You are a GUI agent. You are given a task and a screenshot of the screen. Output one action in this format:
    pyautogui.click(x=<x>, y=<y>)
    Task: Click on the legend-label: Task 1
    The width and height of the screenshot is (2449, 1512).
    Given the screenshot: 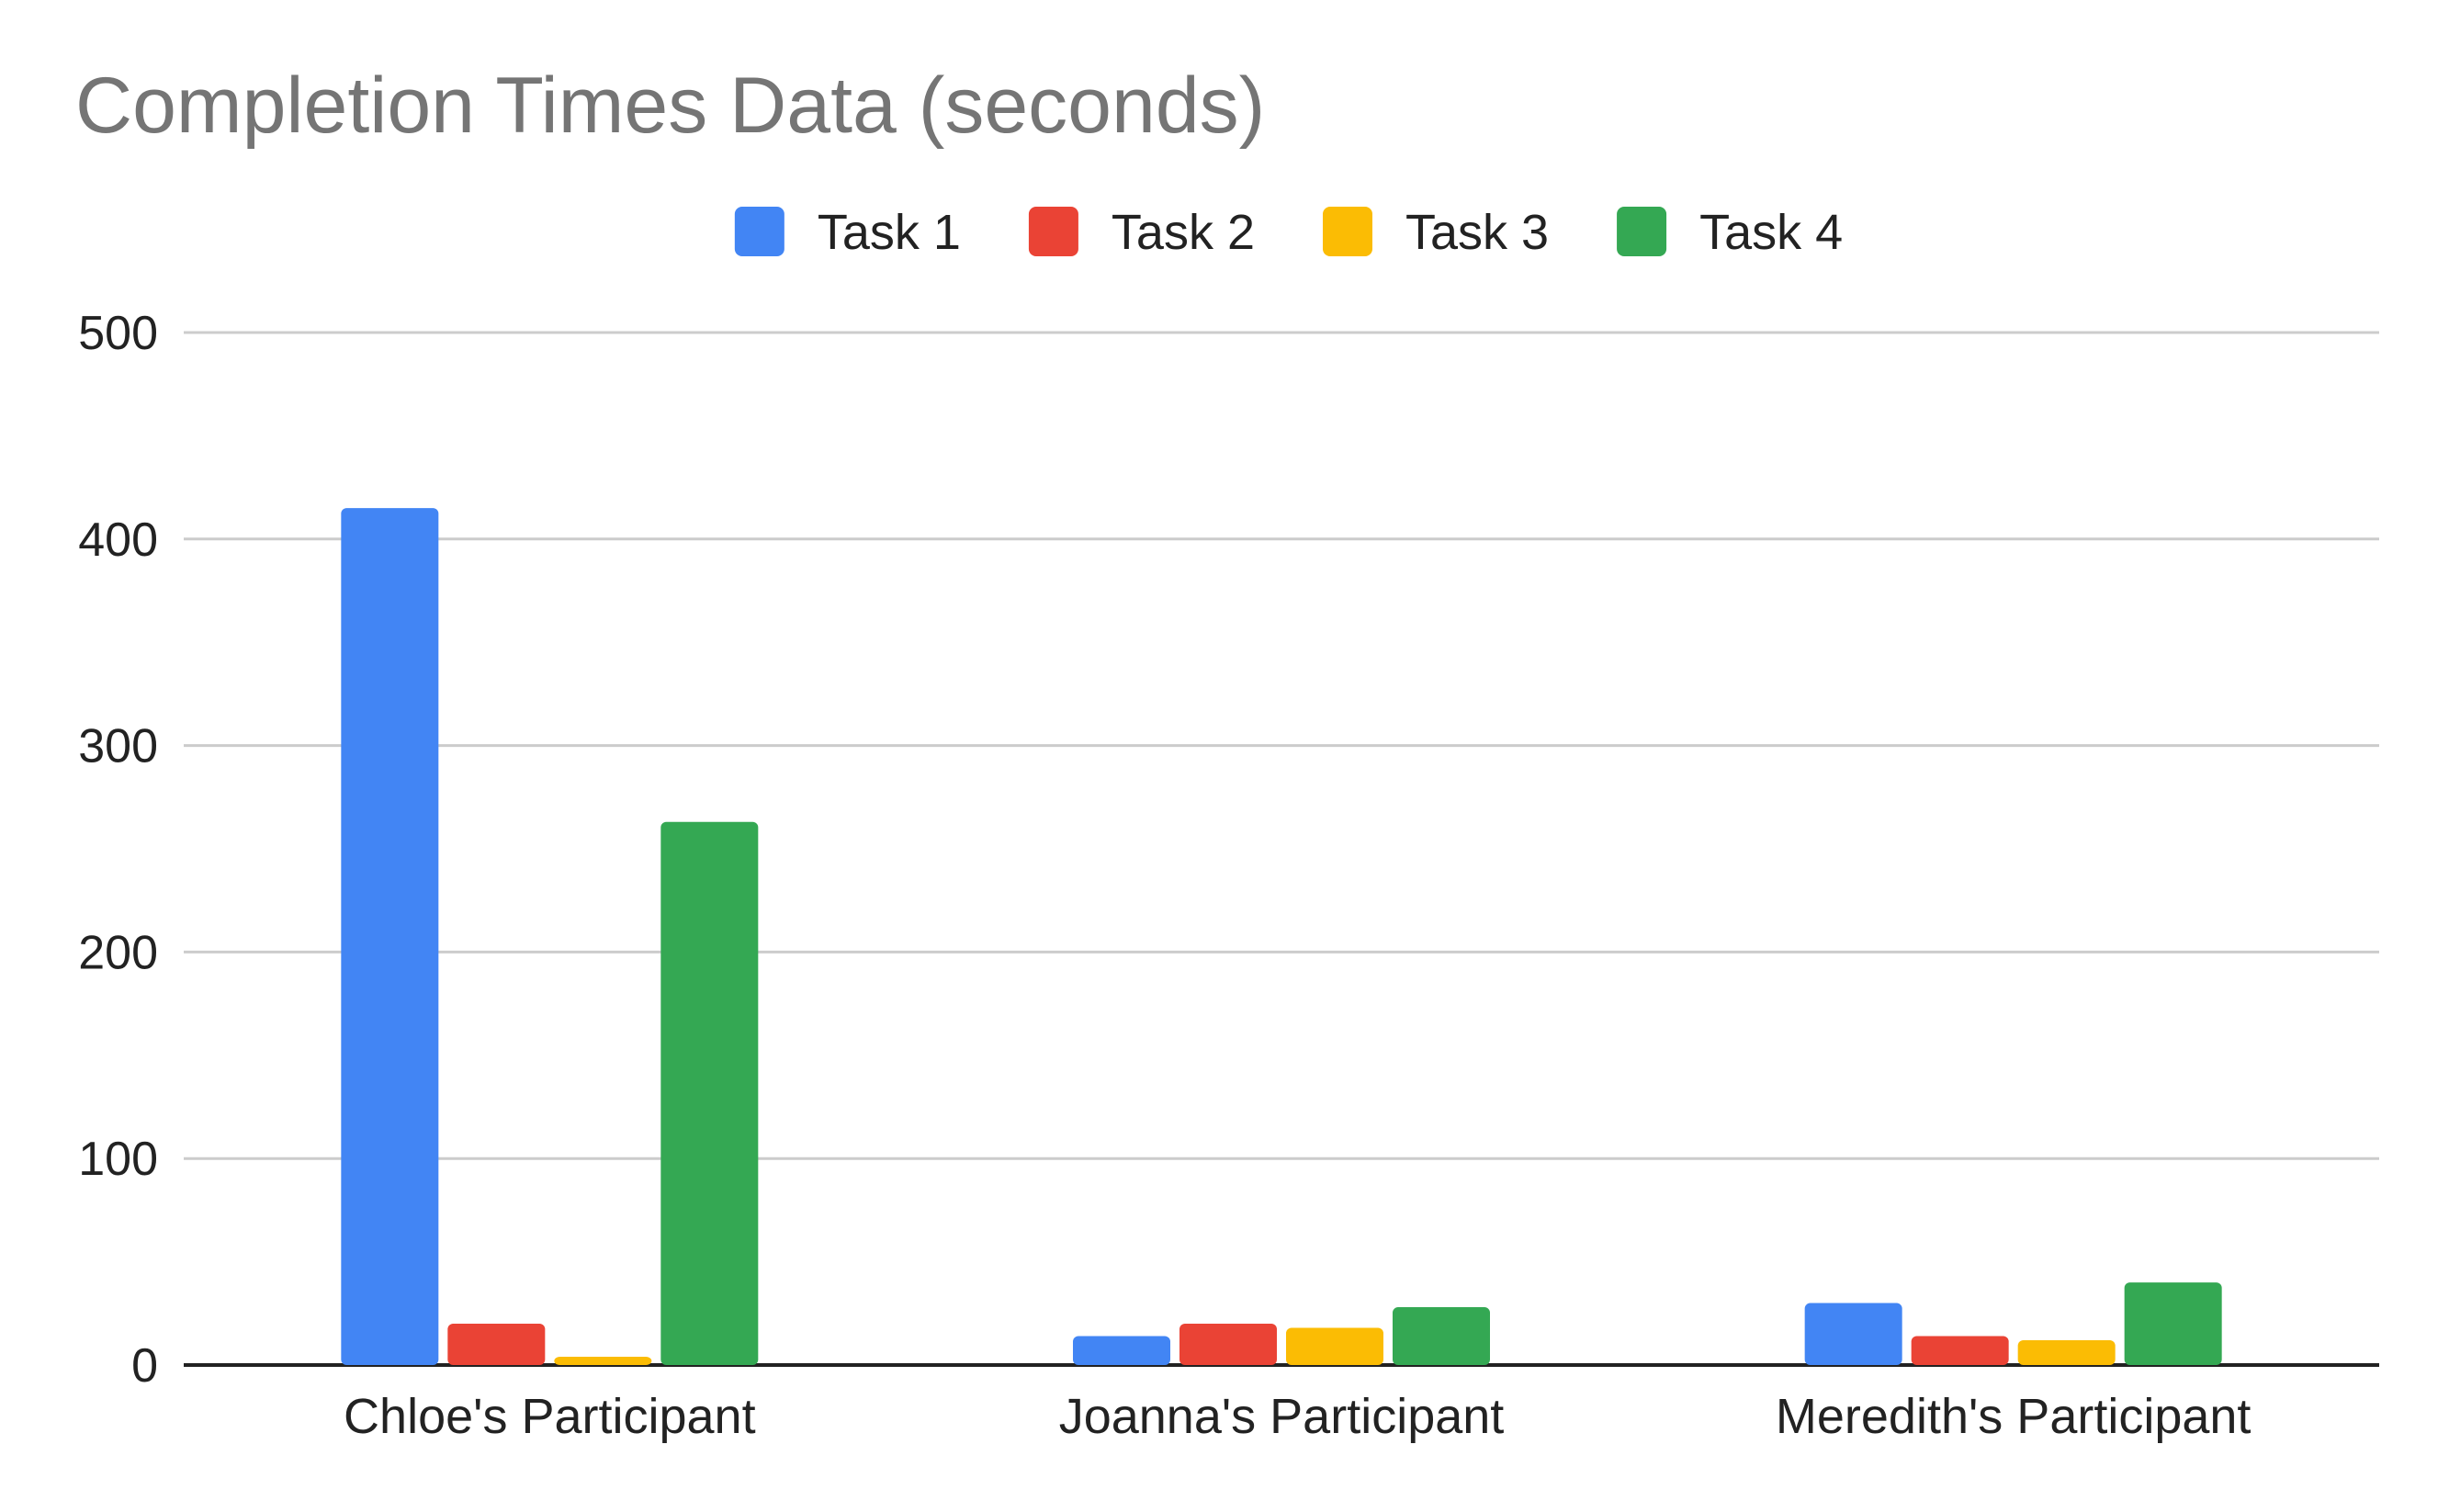 What is the action you would take?
    pyautogui.click(x=889, y=232)
    